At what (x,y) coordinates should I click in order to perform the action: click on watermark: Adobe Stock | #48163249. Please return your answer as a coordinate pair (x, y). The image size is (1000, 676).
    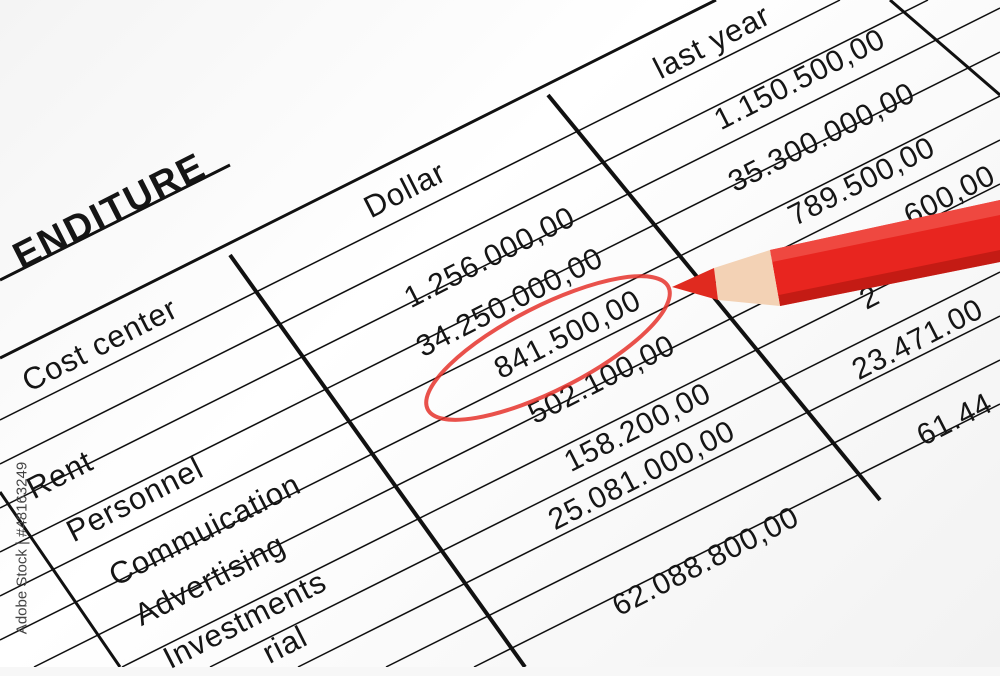
    Looking at the image, I should click on (22, 548).